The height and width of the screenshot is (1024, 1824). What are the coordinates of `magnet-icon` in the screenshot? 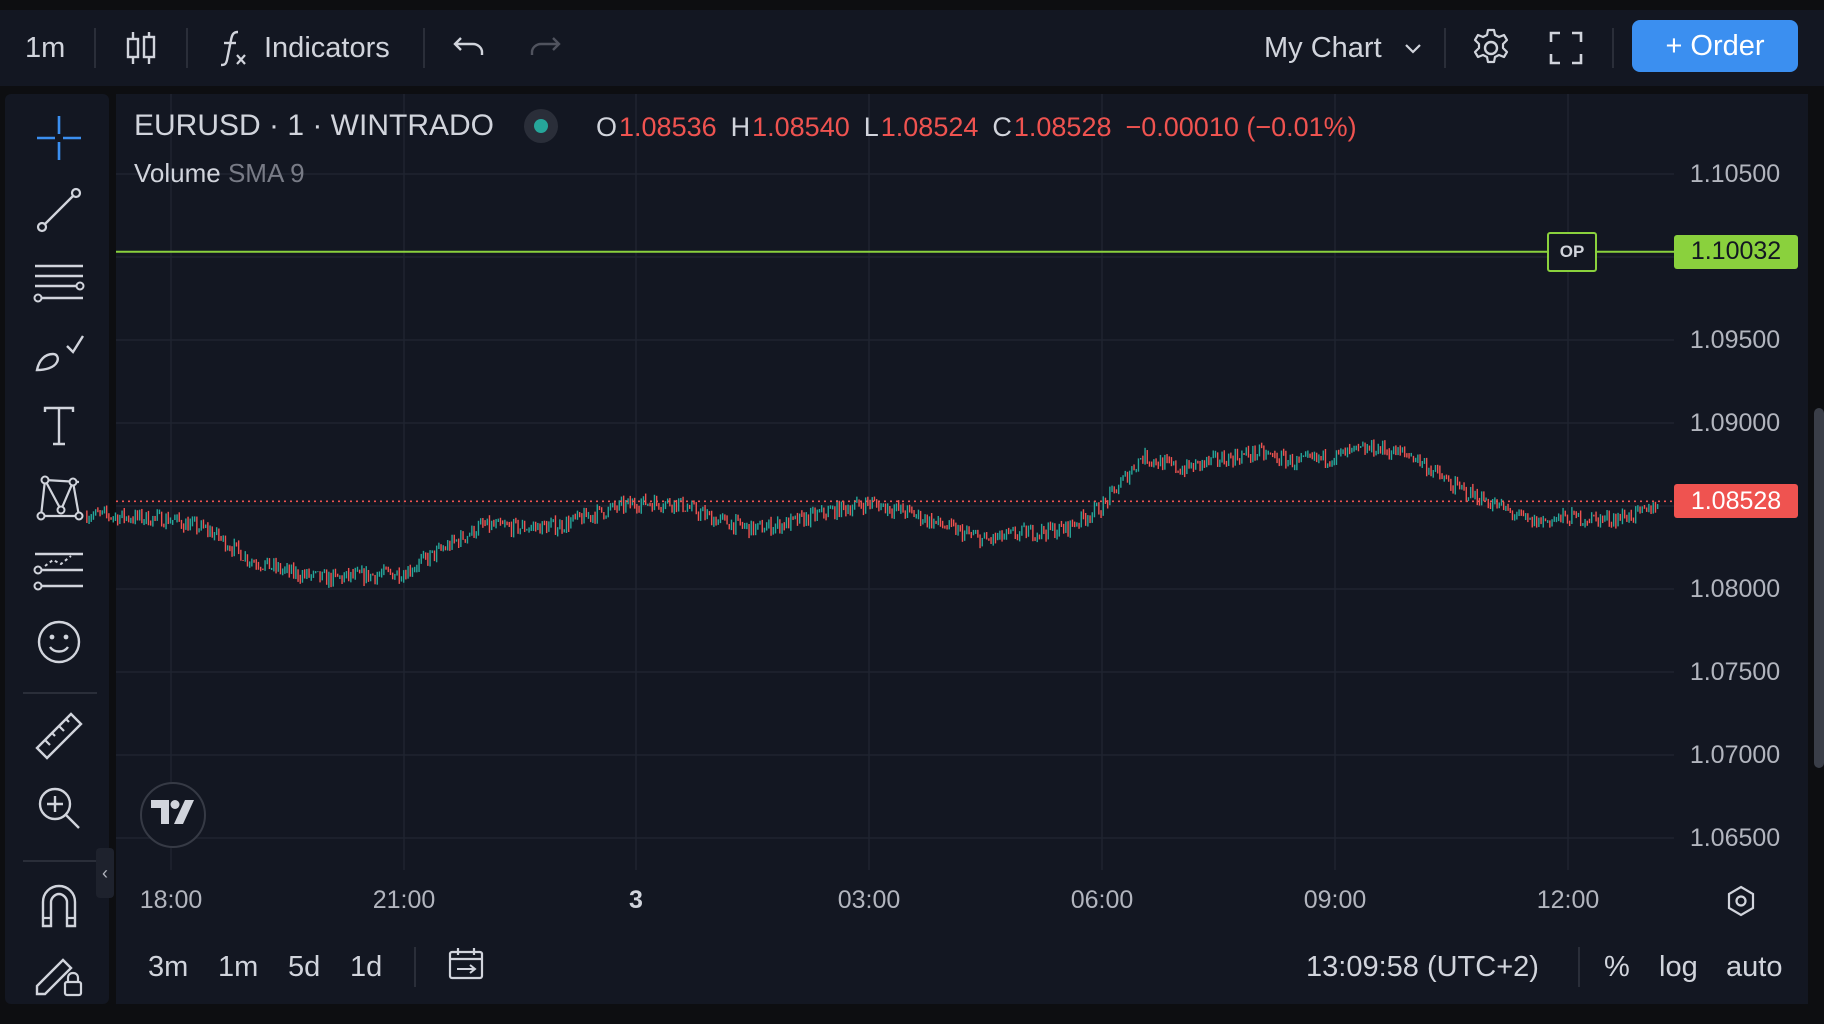 It's located at (59, 908).